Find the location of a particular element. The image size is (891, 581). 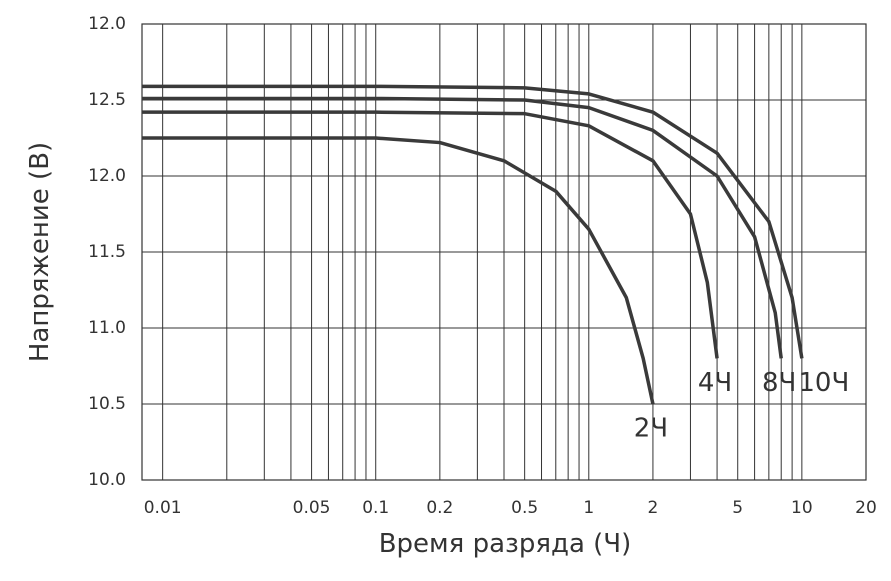

y-tick-label: 11.5 is located at coordinates (107, 252).